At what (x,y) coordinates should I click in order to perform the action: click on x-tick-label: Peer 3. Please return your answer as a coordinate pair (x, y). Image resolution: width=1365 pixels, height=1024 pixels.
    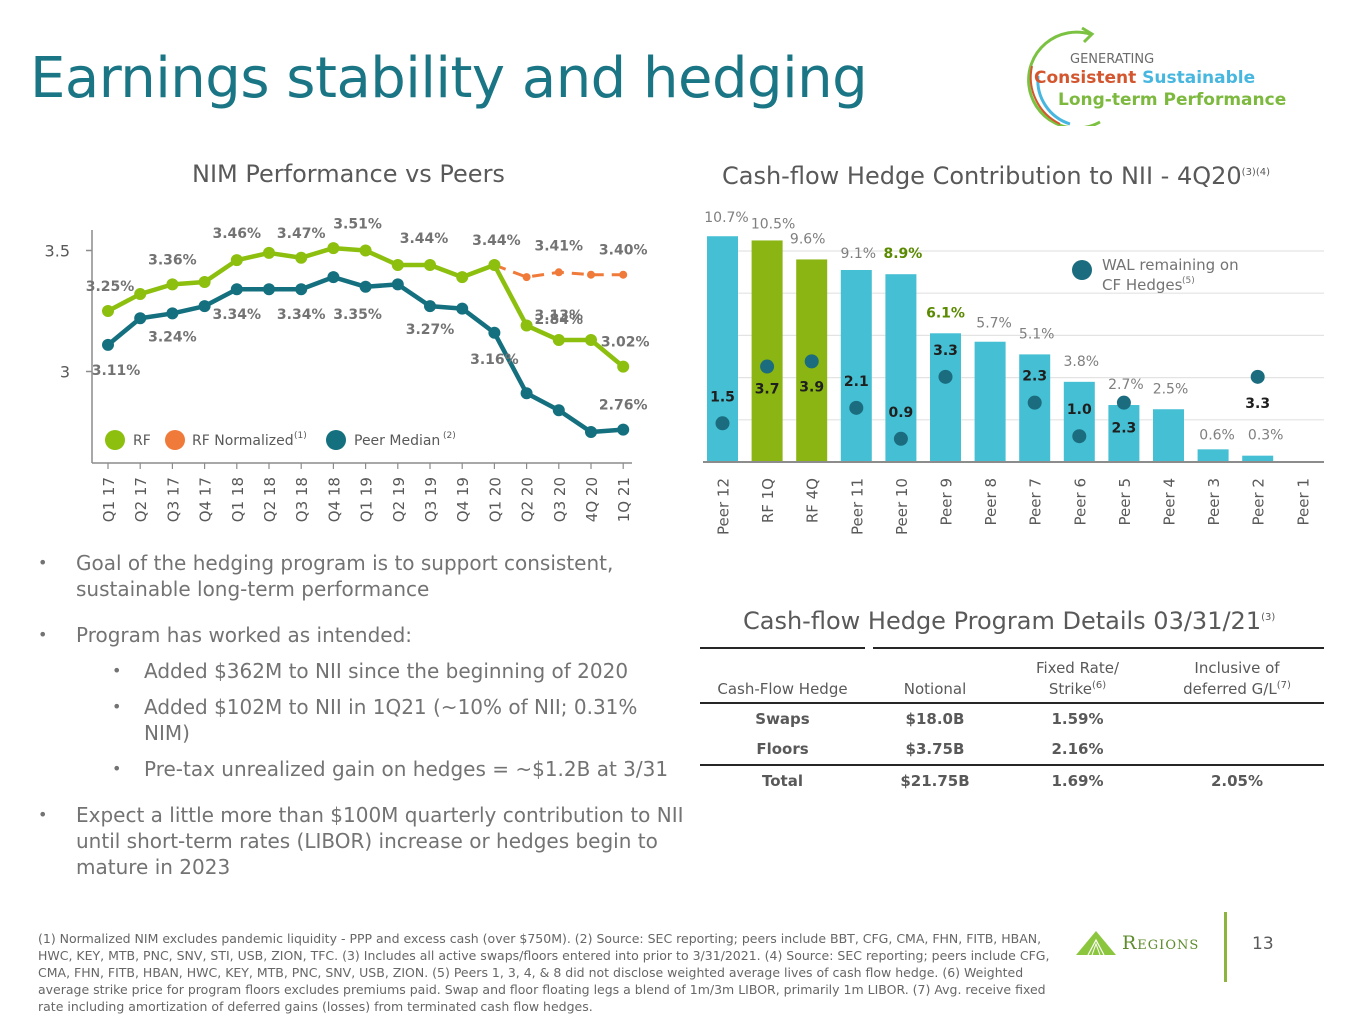
    Looking at the image, I should click on (1214, 501).